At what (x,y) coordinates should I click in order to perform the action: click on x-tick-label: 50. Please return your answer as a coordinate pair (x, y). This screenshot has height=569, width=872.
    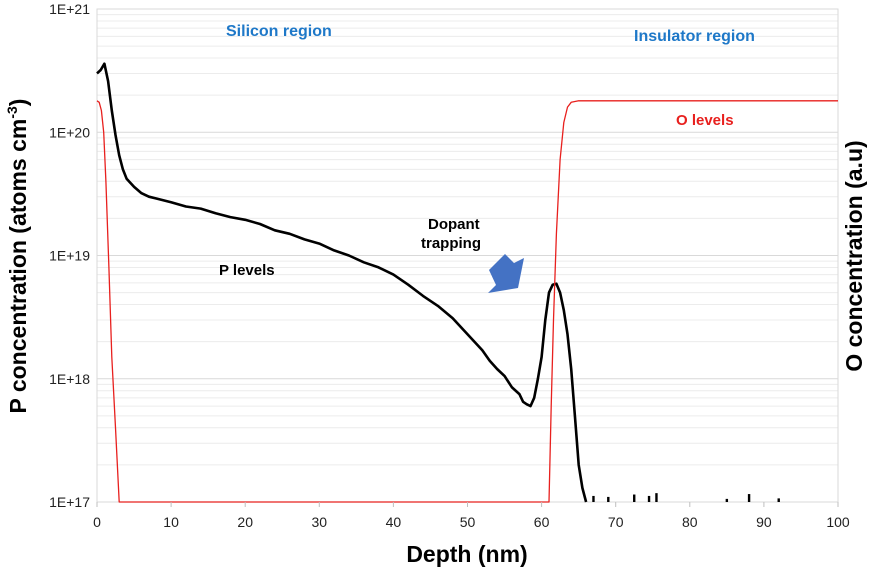
    Looking at the image, I should click on (468, 522).